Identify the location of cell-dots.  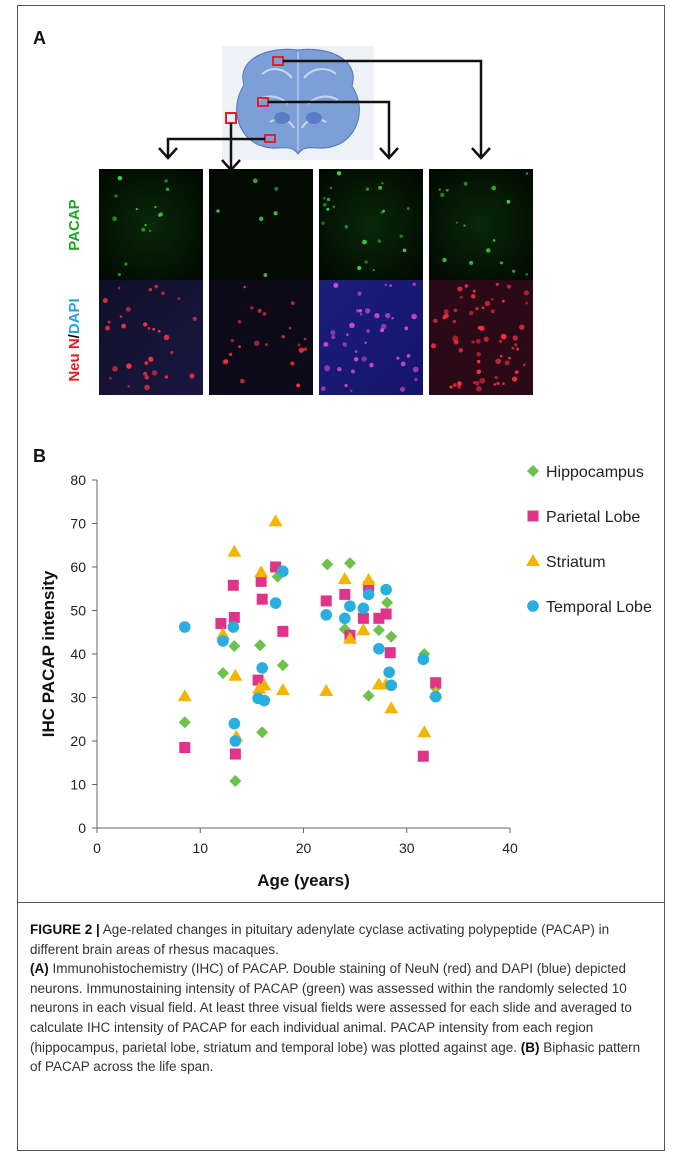
(316, 282).